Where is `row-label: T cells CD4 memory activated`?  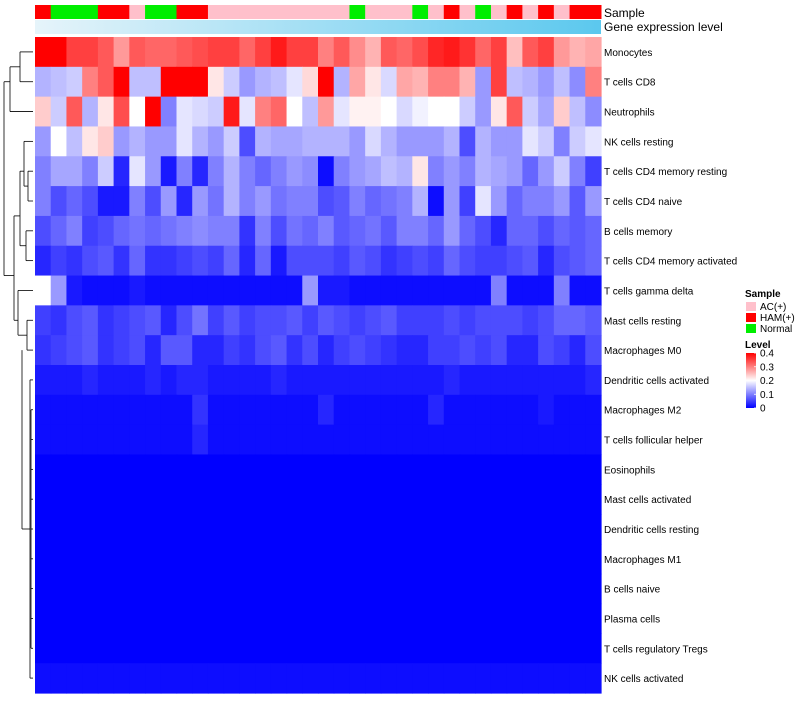 row-label: T cells CD4 memory activated is located at coordinates (670, 262).